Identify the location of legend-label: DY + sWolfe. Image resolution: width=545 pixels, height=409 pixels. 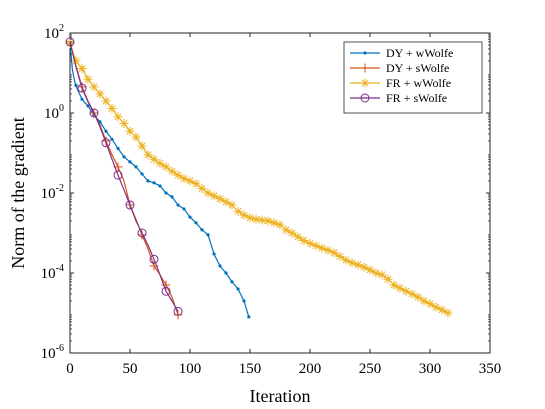
(417, 68).